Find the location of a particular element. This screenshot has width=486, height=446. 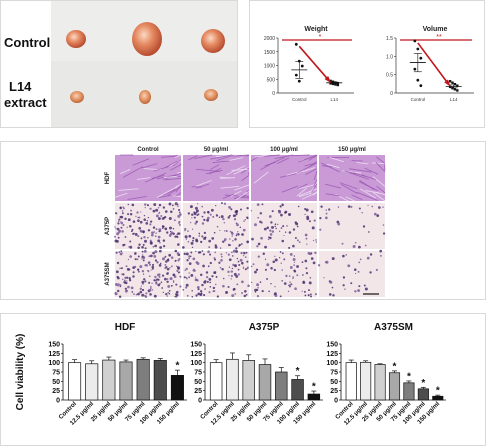

scatter-title: Volume is located at coordinates (435, 29).